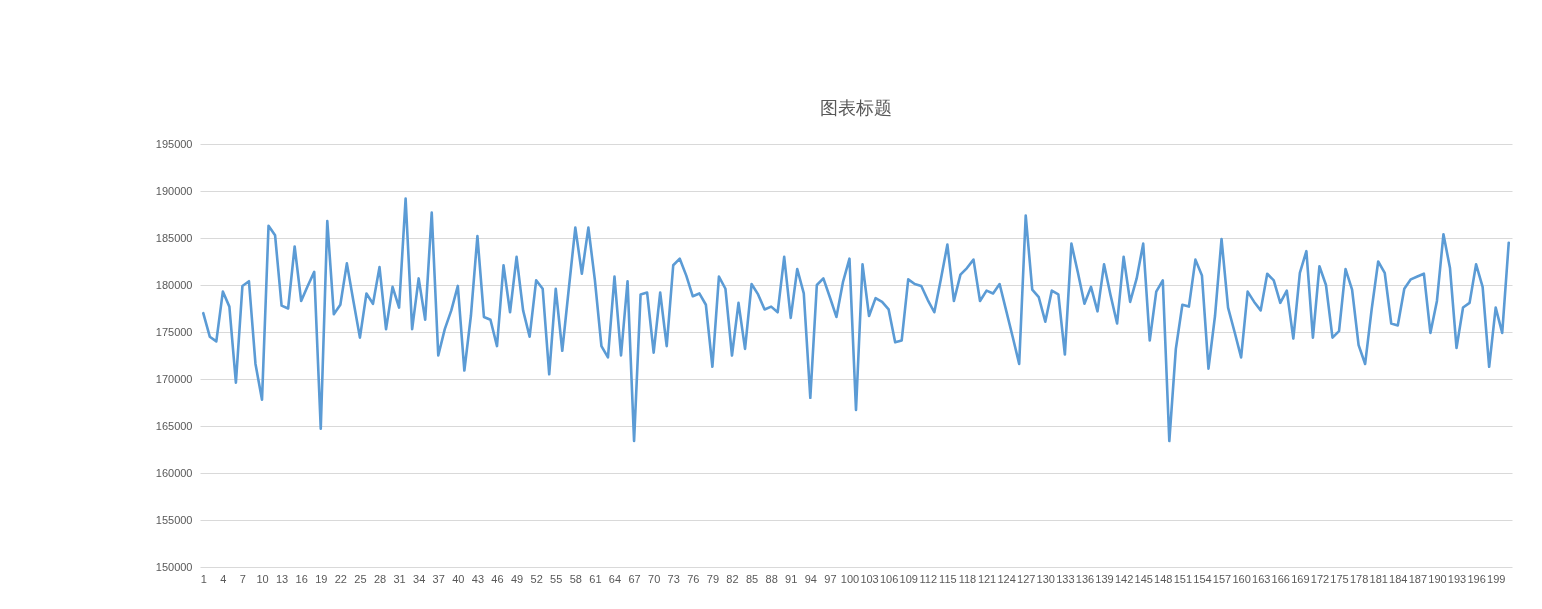  Describe the element at coordinates (1202, 578) in the screenshot. I see `x-tick-label: 154` at that location.